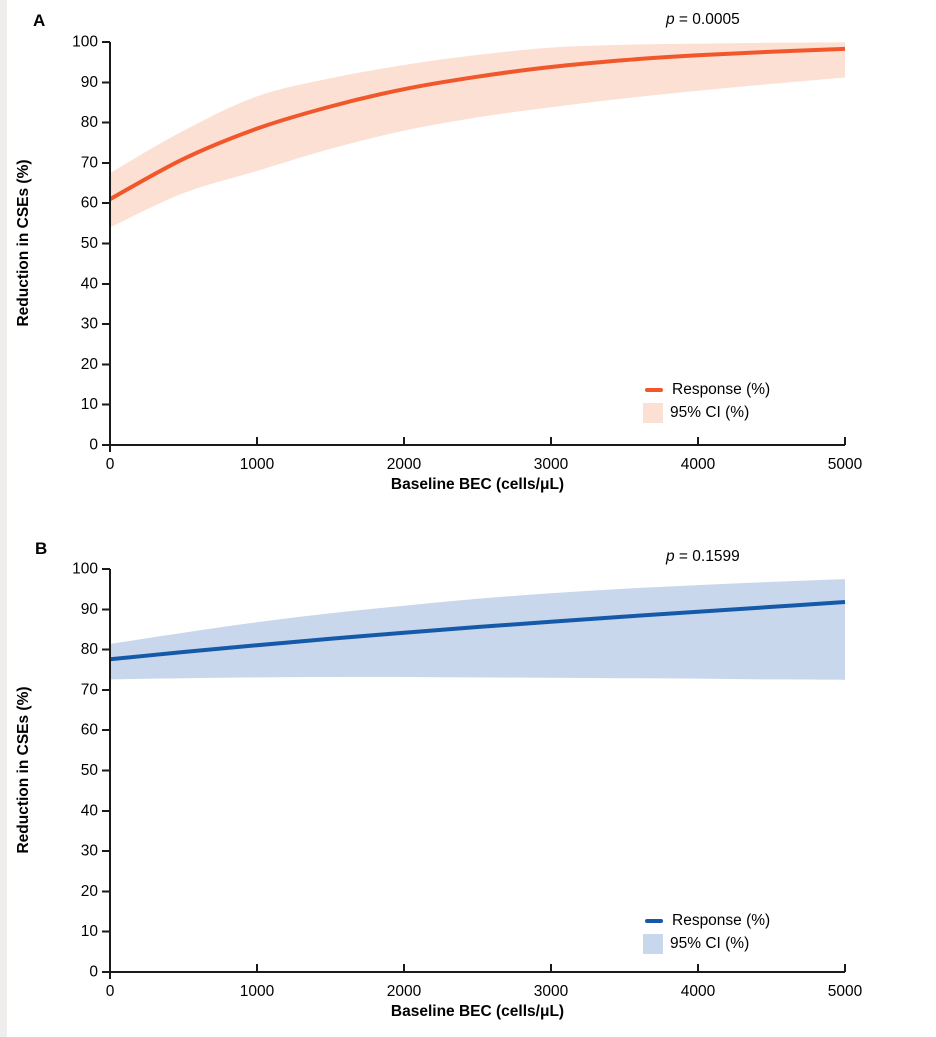  What do you see at coordinates (23, 243) in the screenshot?
I see `panel-a-y-axis-title: Reduction in CSEs (%)` at bounding box center [23, 243].